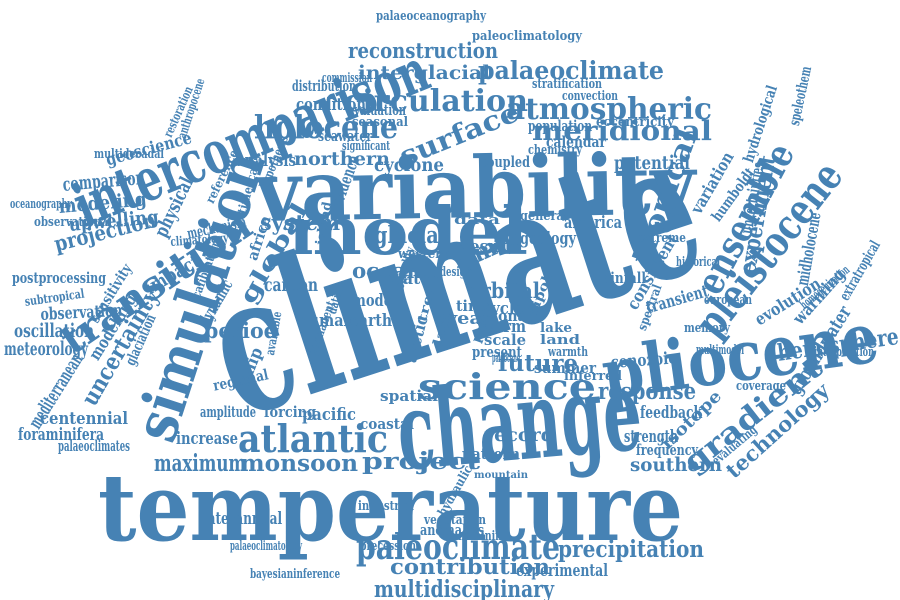  What do you see at coordinates (576, 143) in the screenshot?
I see `word: calendar` at bounding box center [576, 143].